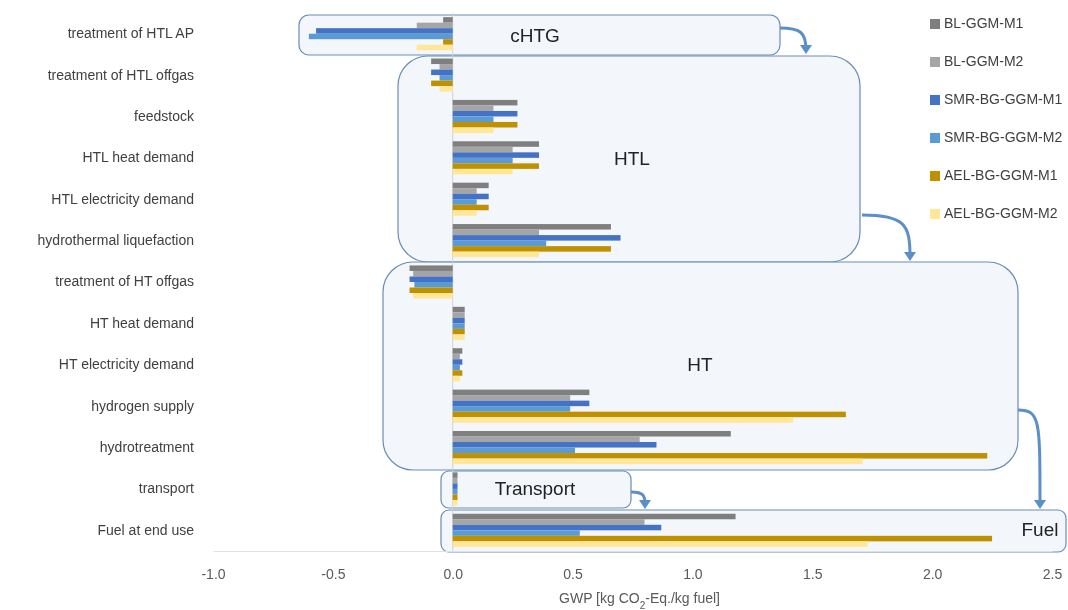 The image size is (1068, 610). What do you see at coordinates (213, 573) in the screenshot?
I see `x-tick-label: -1.0` at bounding box center [213, 573].